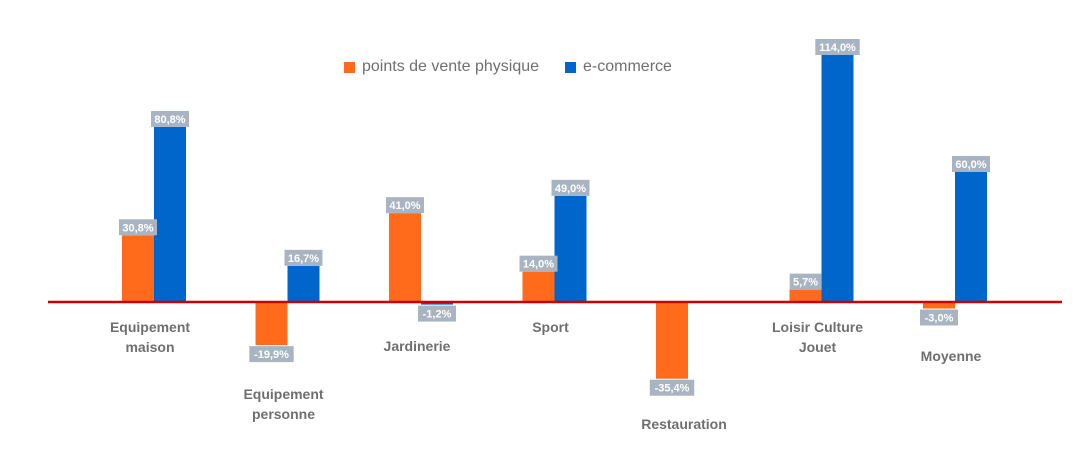 This screenshot has height=456, width=1089. I want to click on category-label-line: Loisir Culture, so click(817, 327).